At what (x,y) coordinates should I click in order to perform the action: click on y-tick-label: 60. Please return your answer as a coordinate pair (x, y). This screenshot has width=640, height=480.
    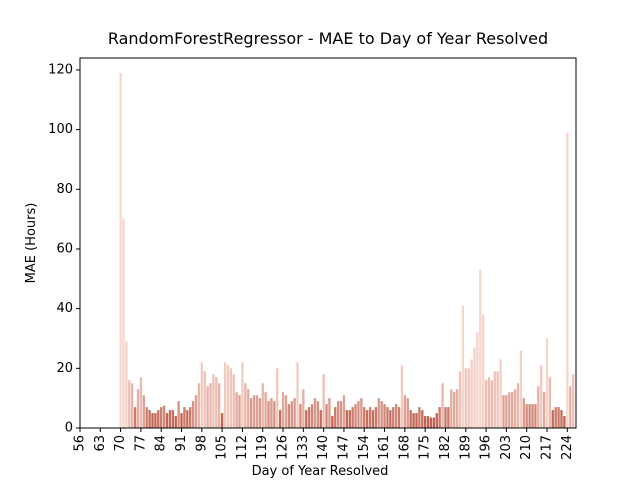
    Looking at the image, I should click on (64, 248).